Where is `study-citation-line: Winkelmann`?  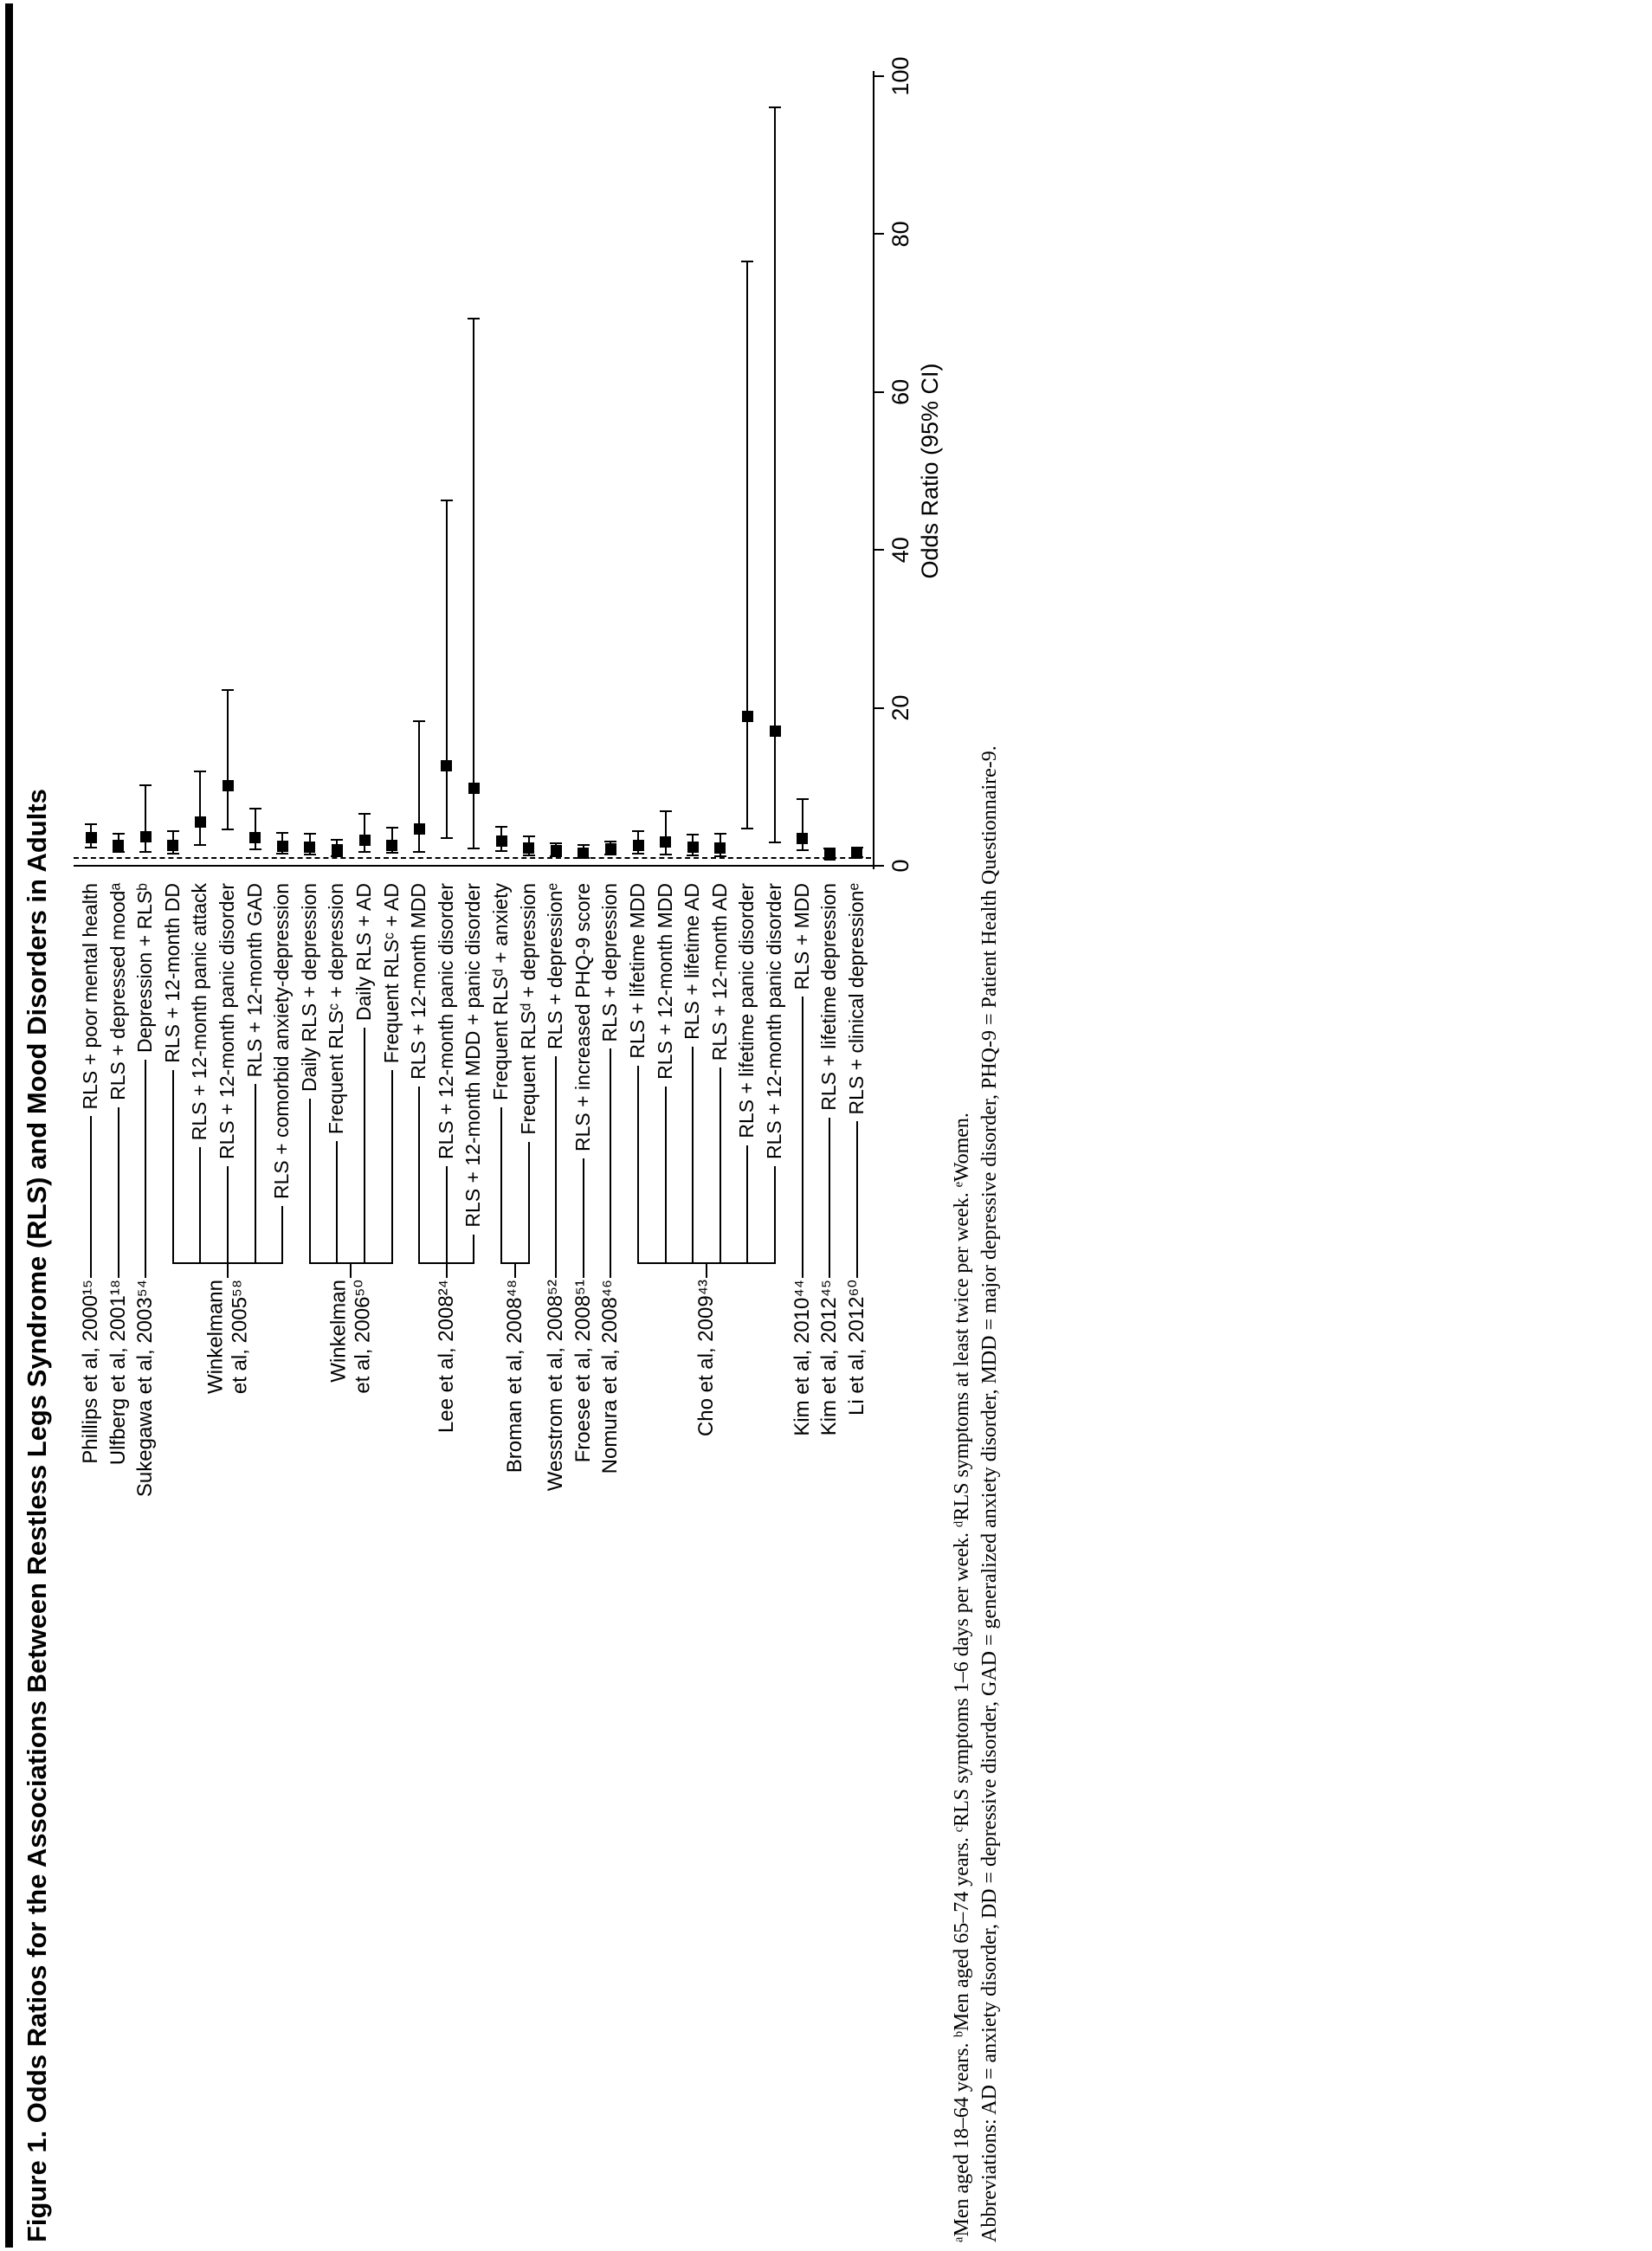
study-citation-line: Winkelmann is located at coordinates (215, 1337).